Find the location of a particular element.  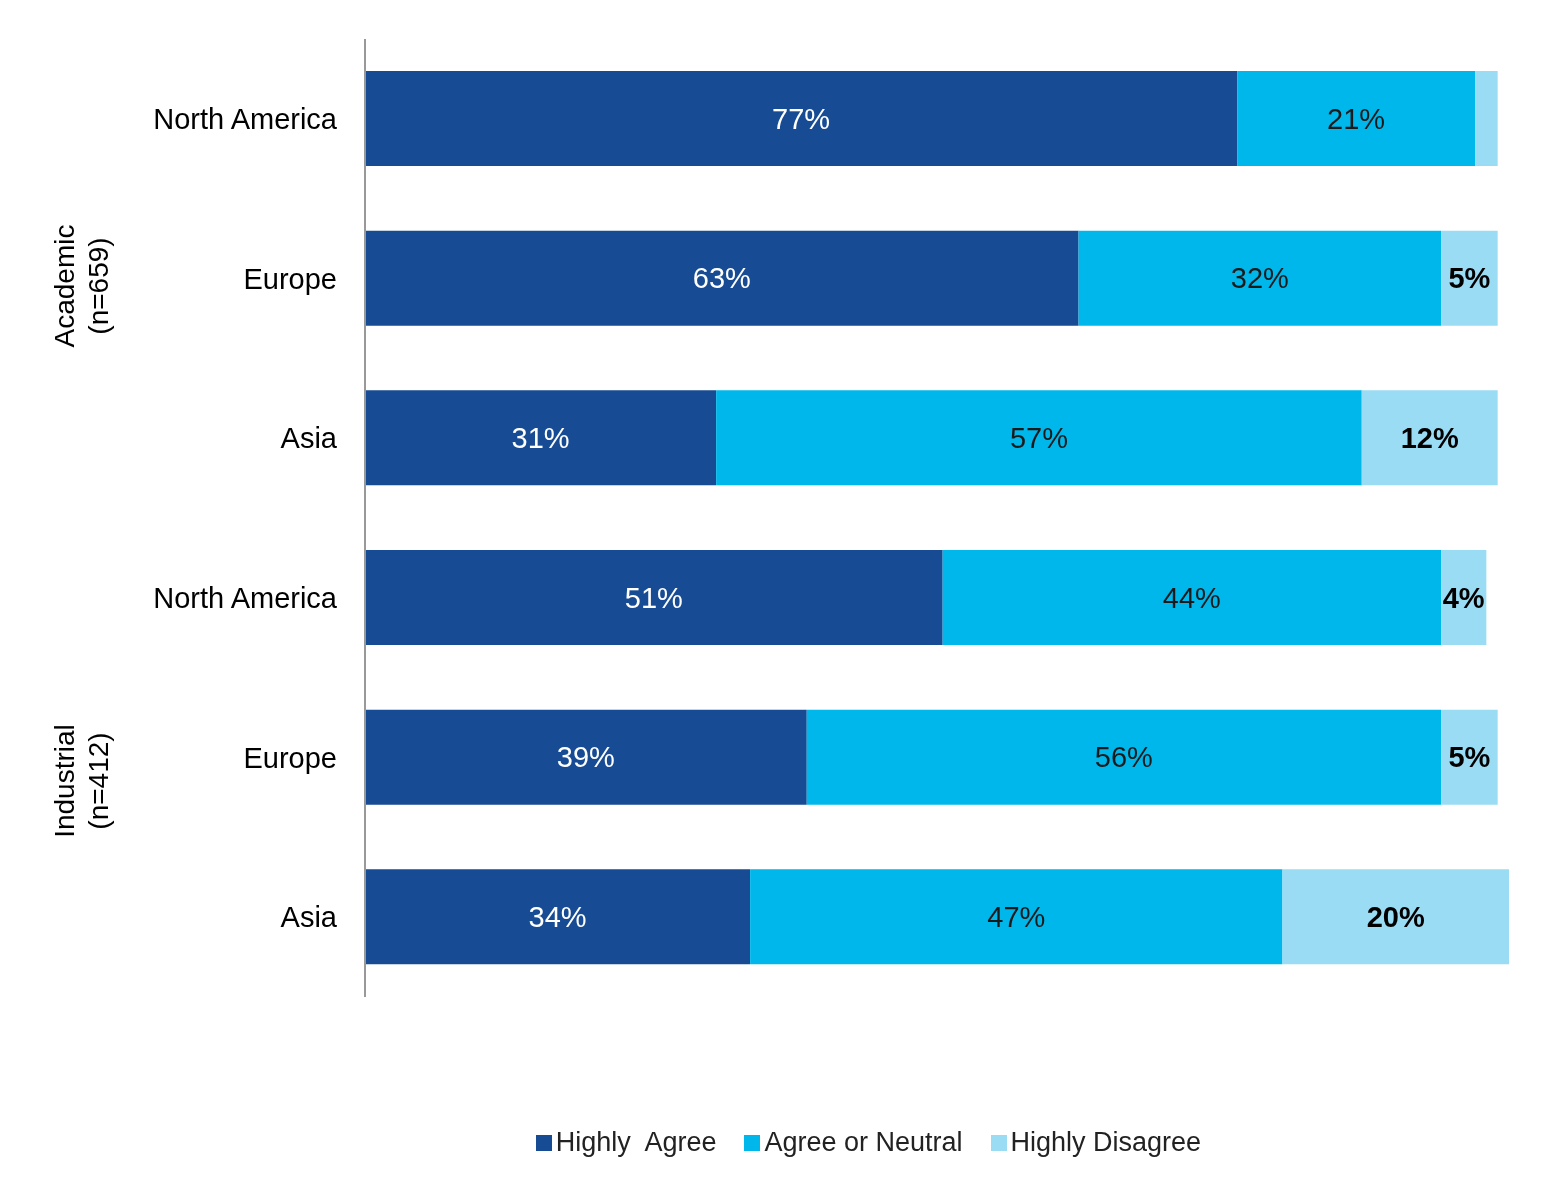

text: Academic (n=659) is located at coordinates (81, 286).